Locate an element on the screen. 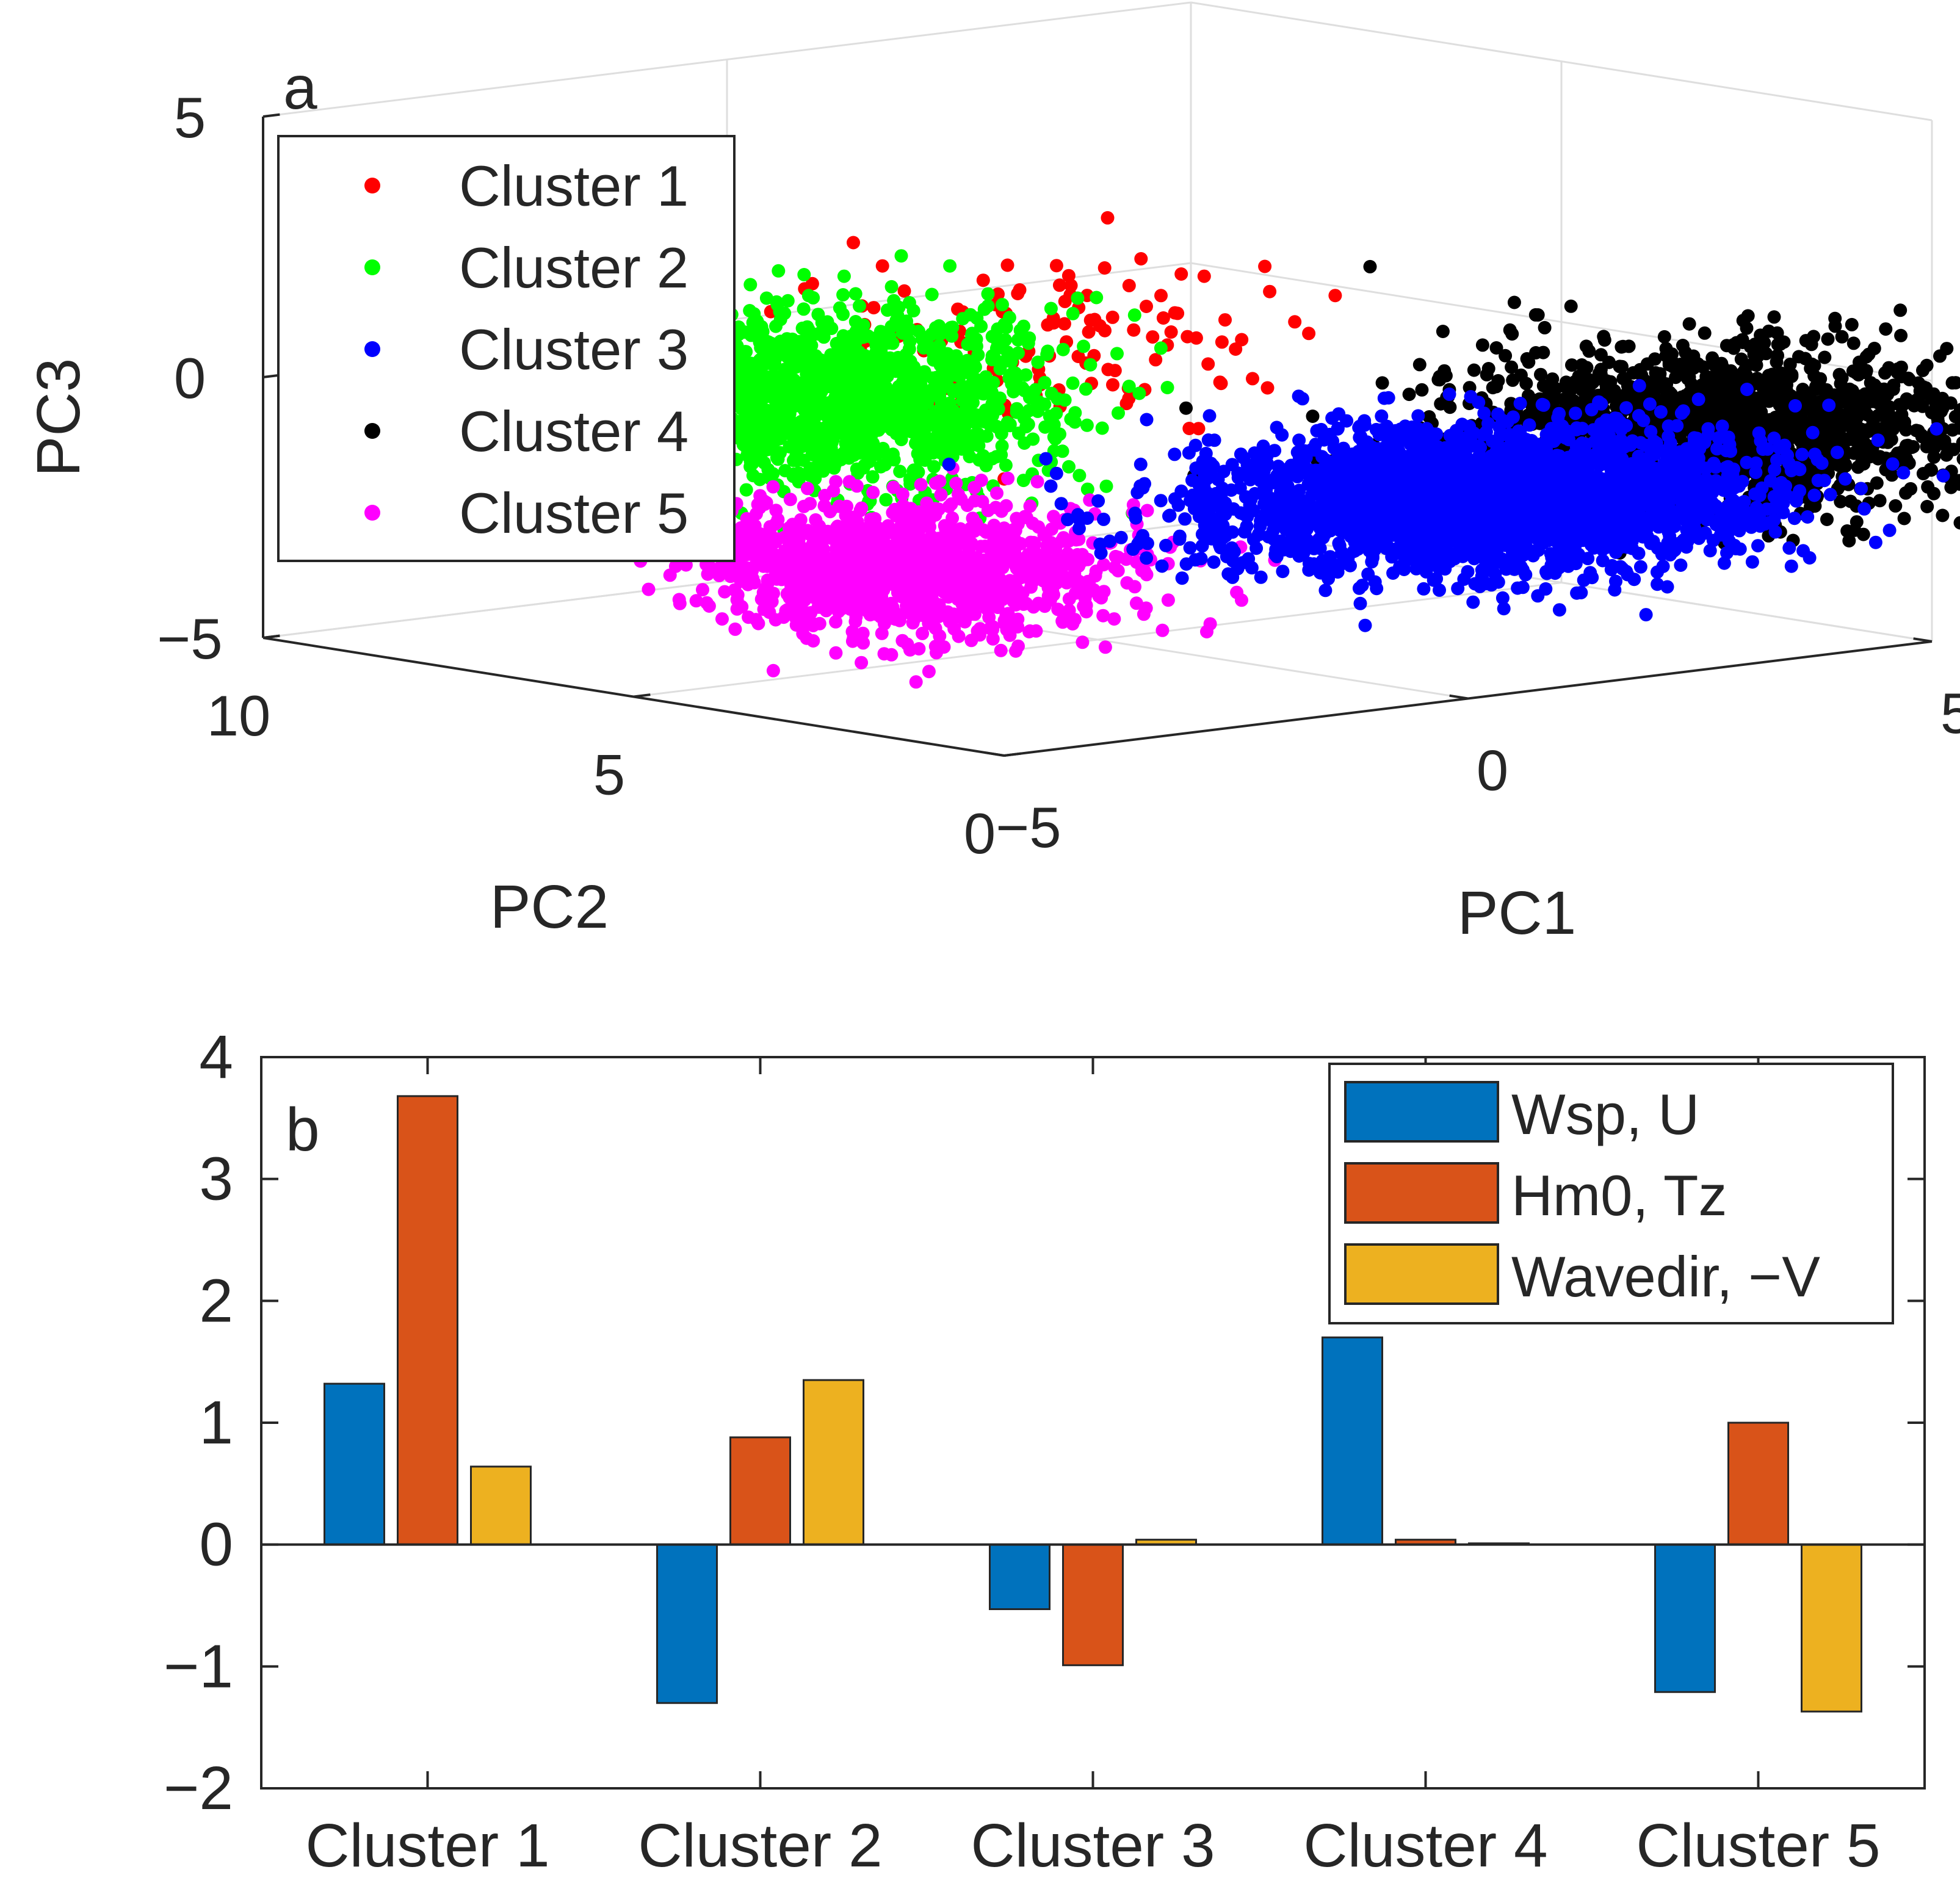 This screenshot has height=1900, width=1960. x-tick-mark is located at coordinates (1923, 640).